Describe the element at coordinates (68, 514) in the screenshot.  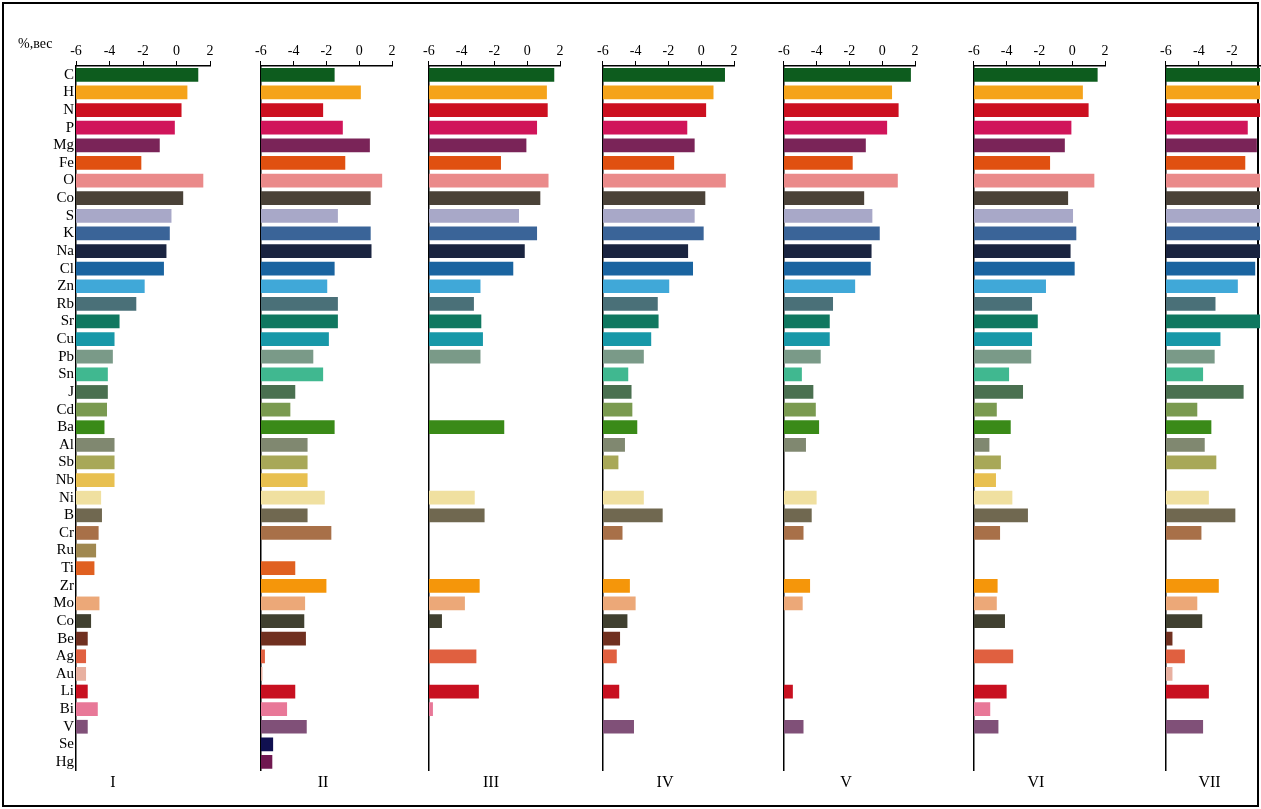
I see `y-tick-label: B` at that location.